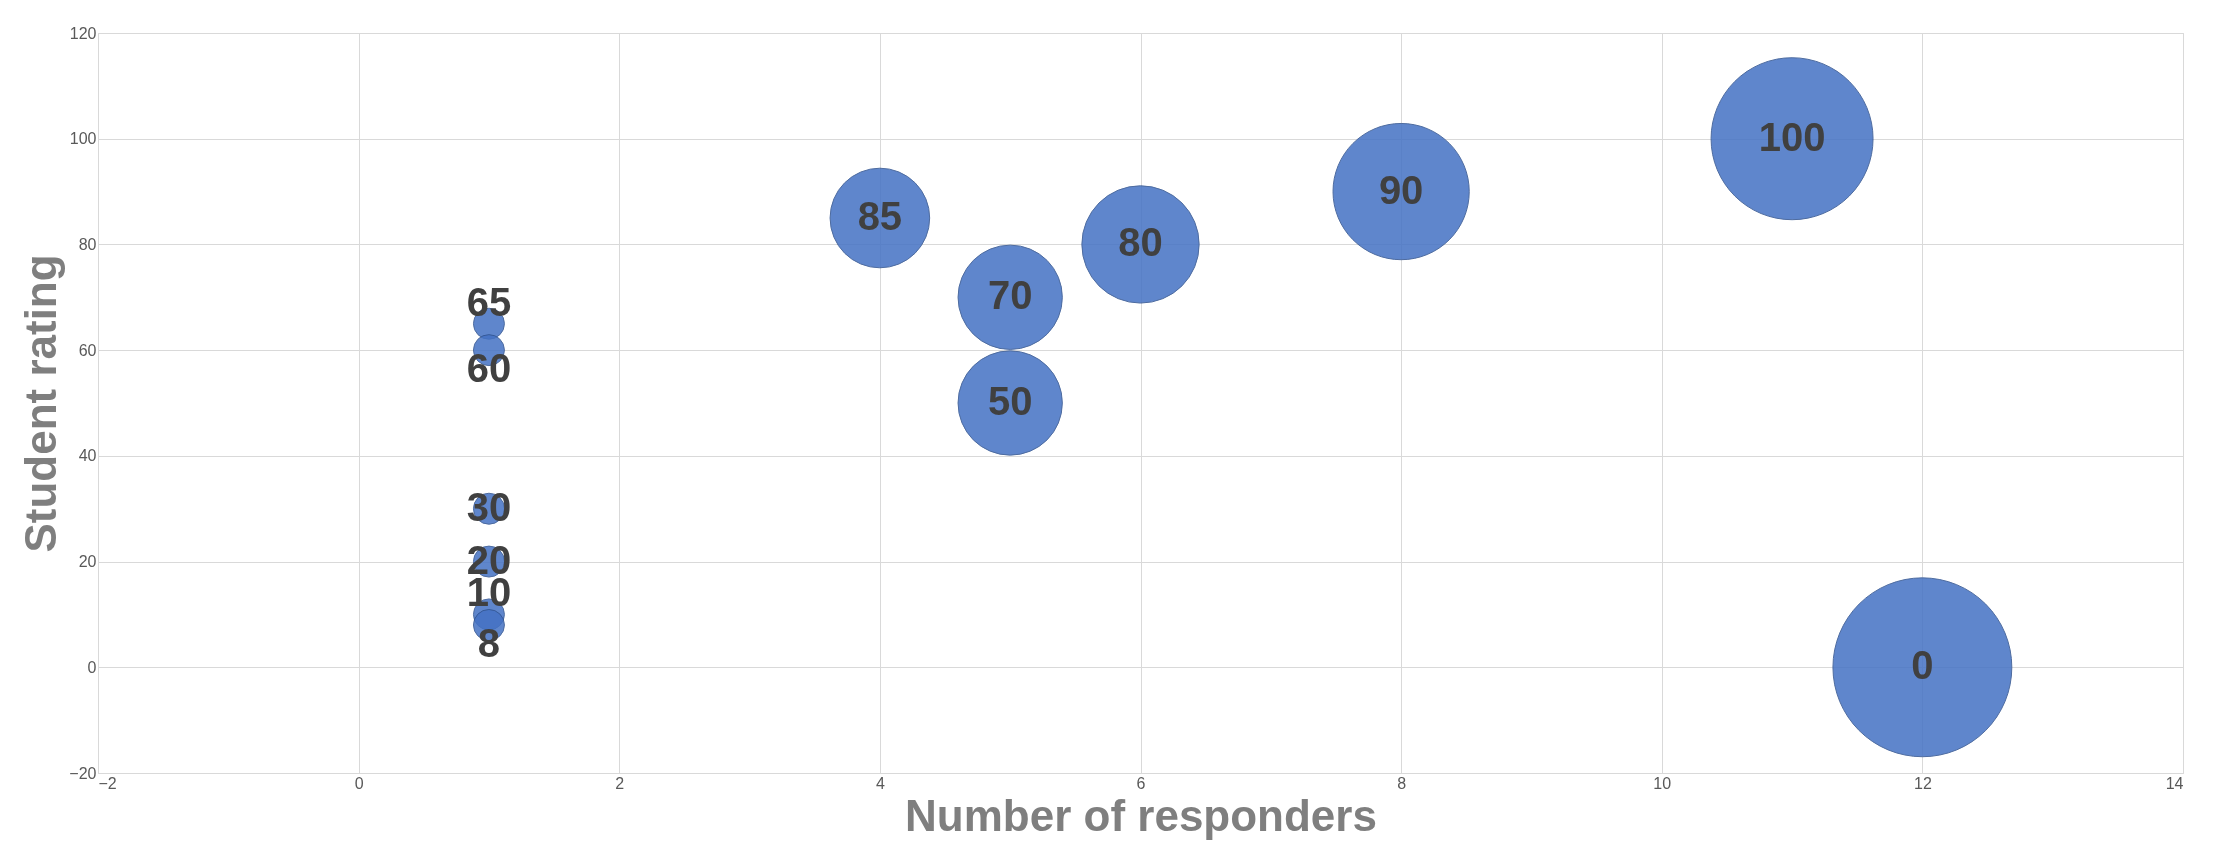 The width and height of the screenshot is (2213, 849). What do you see at coordinates (87, 244) in the screenshot?
I see `y-tick-label: 80` at bounding box center [87, 244].